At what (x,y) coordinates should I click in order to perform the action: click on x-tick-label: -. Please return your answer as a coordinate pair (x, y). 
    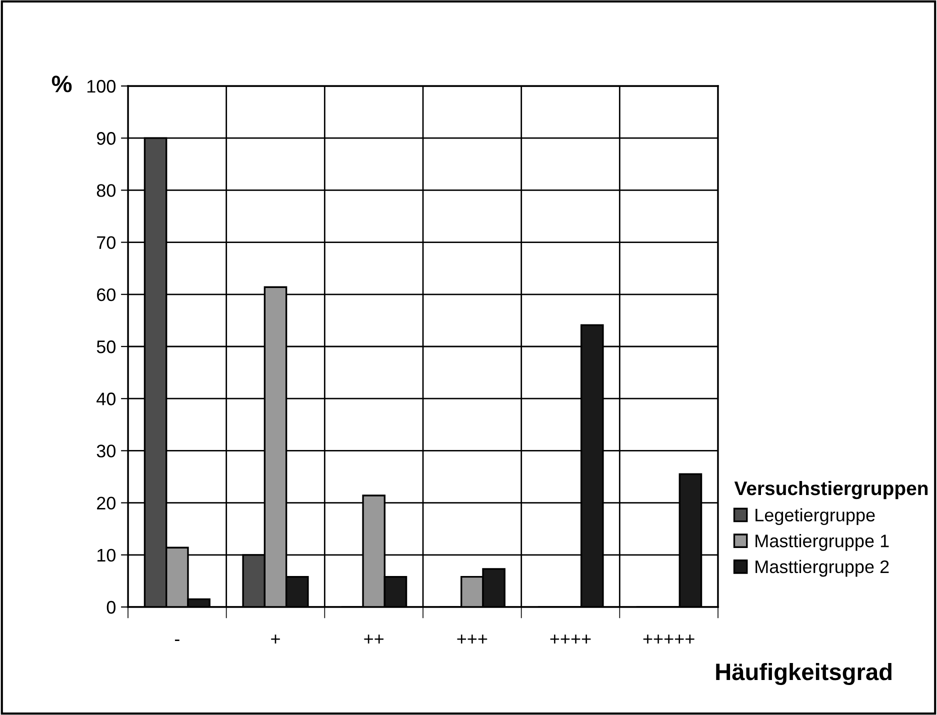
    Looking at the image, I should click on (177, 640).